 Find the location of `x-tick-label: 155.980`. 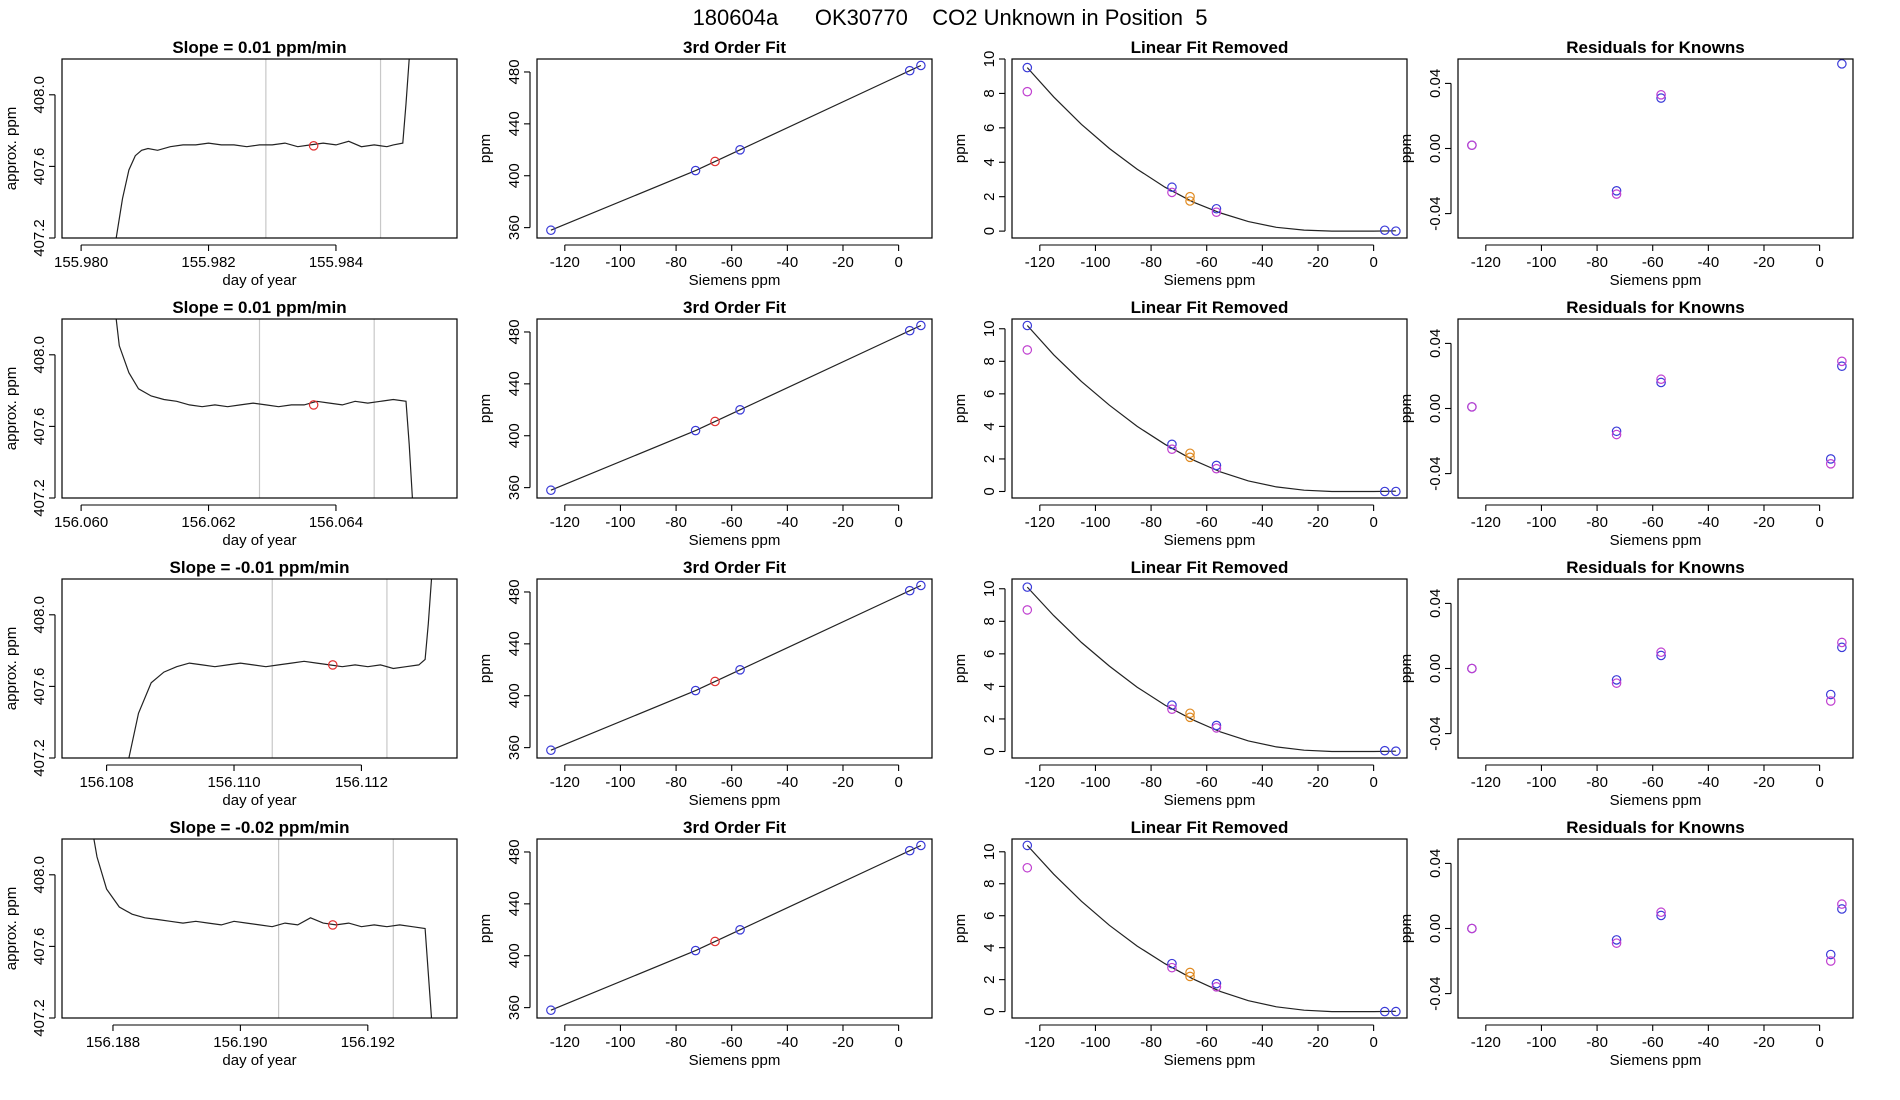

x-tick-label: 155.980 is located at coordinates (81, 262).